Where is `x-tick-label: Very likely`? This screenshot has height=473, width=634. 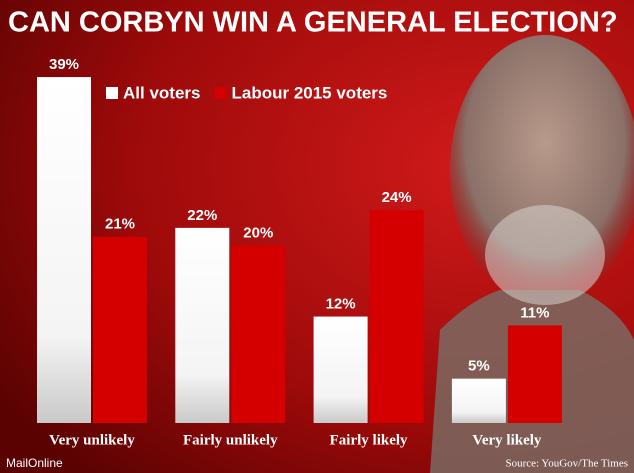 x-tick-label: Very likely is located at coordinates (507, 440).